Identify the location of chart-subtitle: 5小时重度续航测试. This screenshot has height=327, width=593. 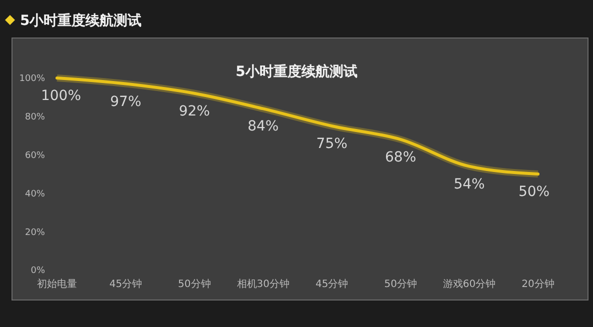
(297, 71).